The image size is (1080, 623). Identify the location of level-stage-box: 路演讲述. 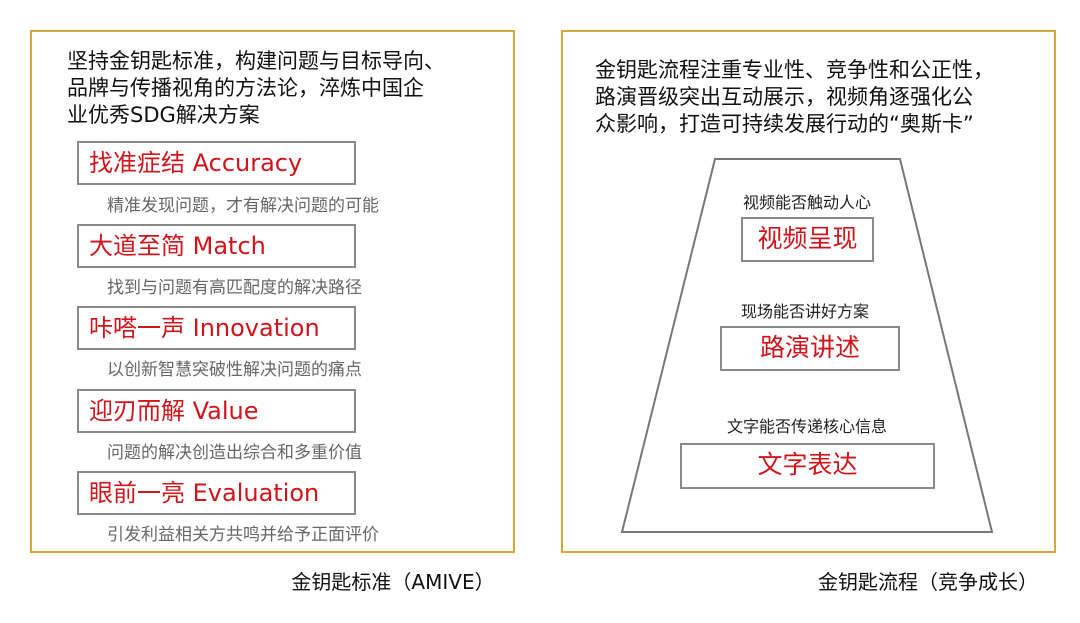
(810, 348).